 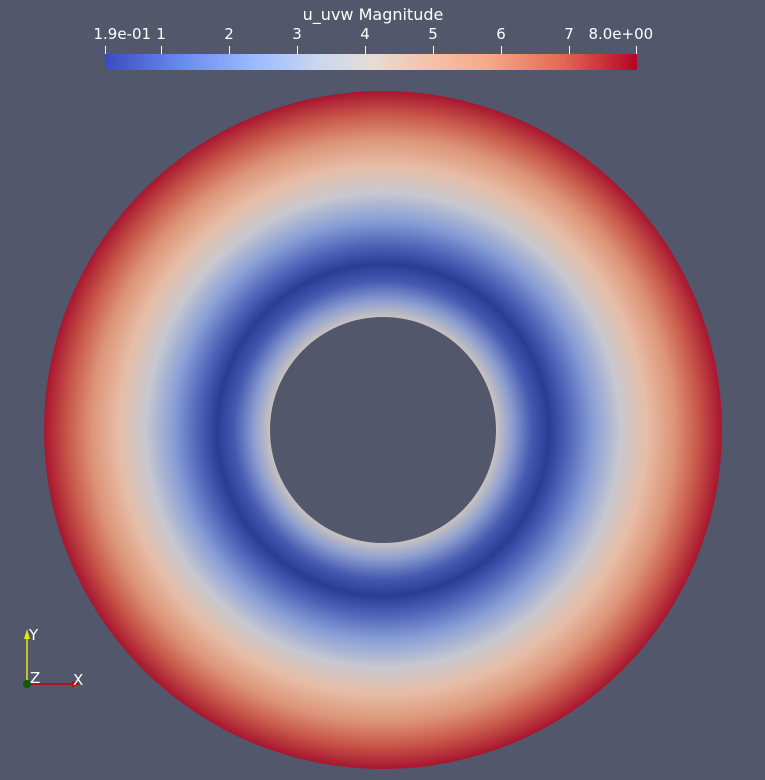 I want to click on tick-label: 2, so click(x=229, y=34).